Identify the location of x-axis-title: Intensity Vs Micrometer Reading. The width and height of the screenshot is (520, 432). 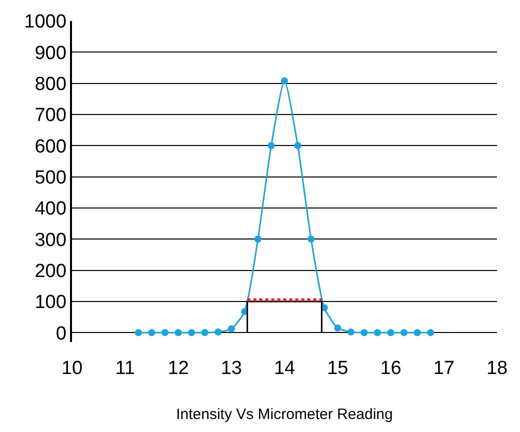
(284, 414).